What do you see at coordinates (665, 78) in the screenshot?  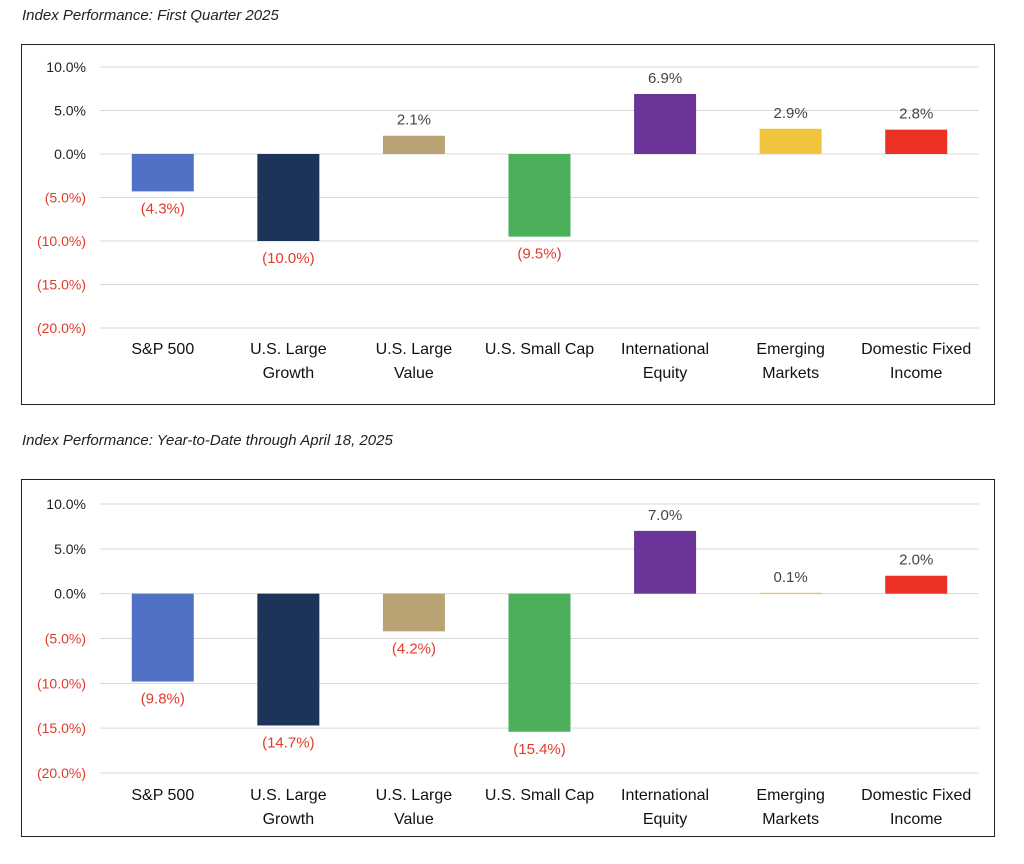 I see `data-label: 6.9%` at bounding box center [665, 78].